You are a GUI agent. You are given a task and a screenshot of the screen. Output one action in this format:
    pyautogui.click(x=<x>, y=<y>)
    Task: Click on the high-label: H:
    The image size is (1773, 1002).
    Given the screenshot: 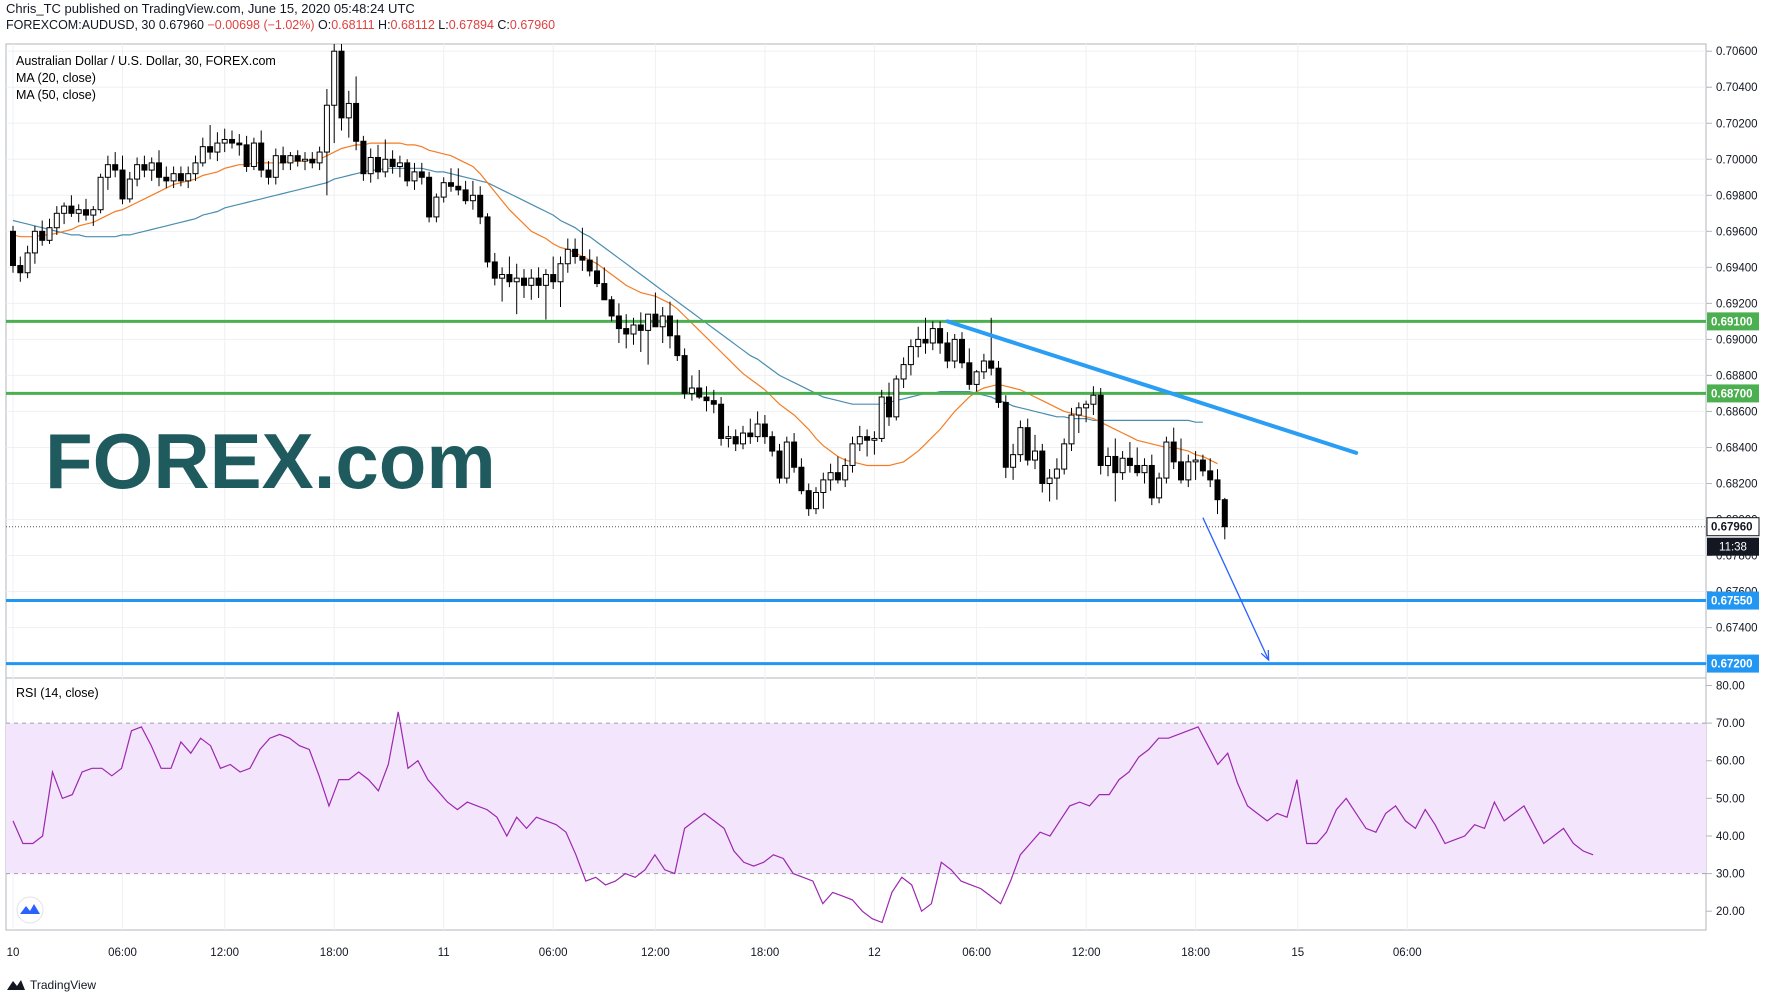 What is the action you would take?
    pyautogui.click(x=384, y=25)
    